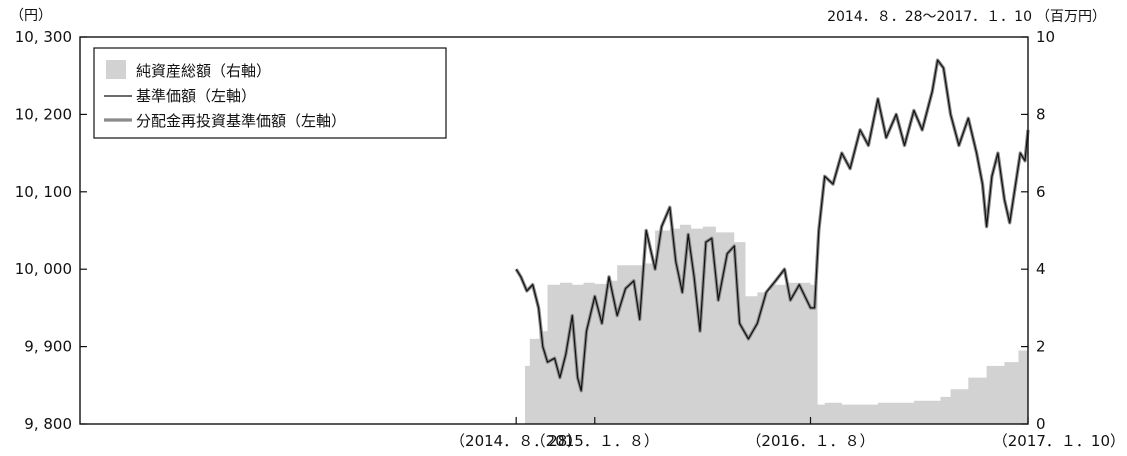 The width and height of the screenshot is (1127, 456). Describe the element at coordinates (43, 114) in the screenshot. I see `left-axis-tick-label: 10, 200` at that location.